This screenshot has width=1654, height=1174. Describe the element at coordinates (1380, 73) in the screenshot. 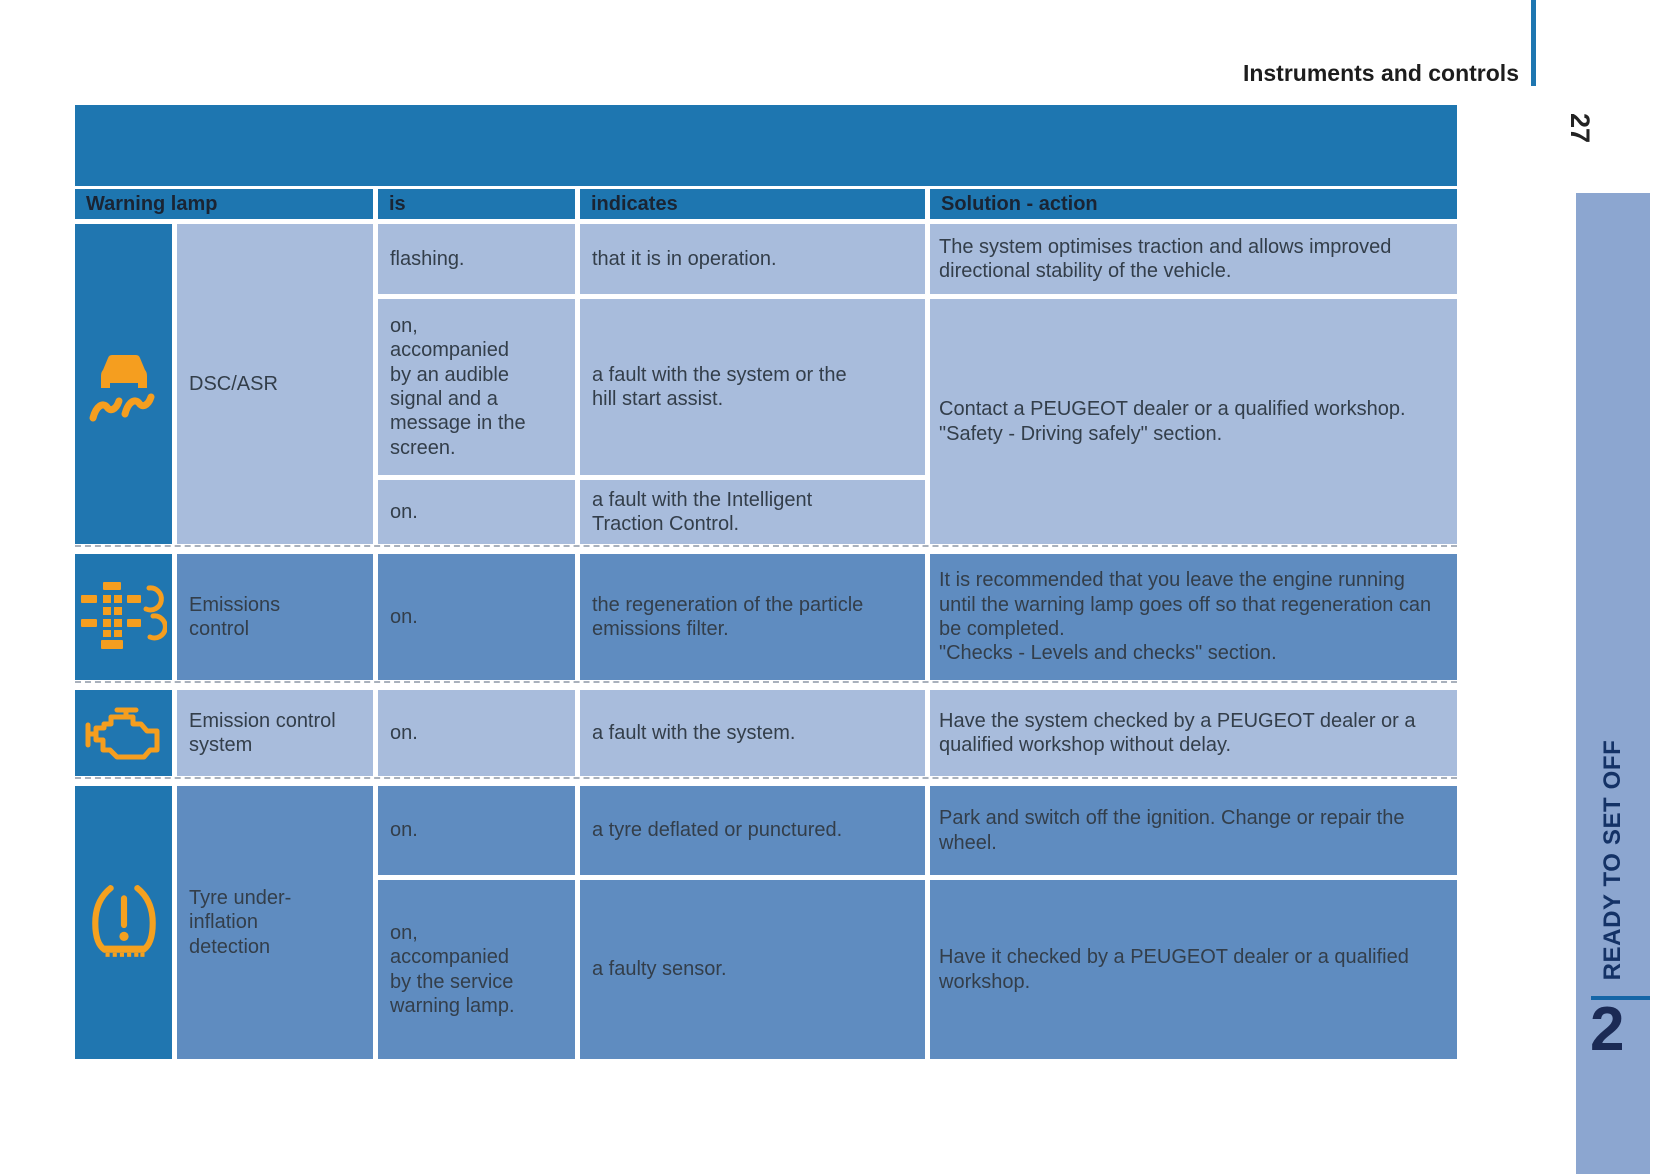

I see `page-title: Instruments and controls` at that location.